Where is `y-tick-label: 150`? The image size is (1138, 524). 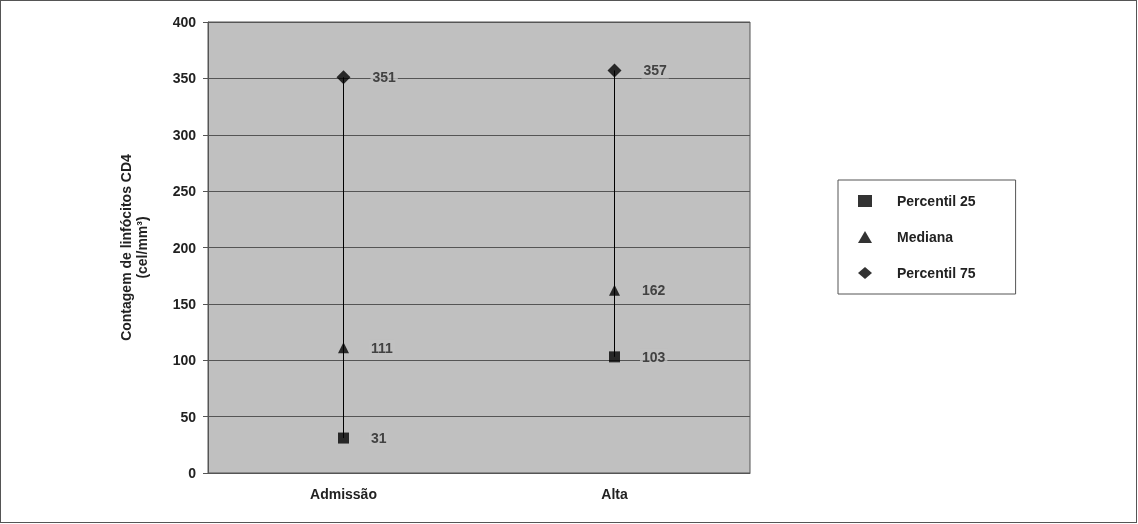
y-tick-label: 150 is located at coordinates (184, 303).